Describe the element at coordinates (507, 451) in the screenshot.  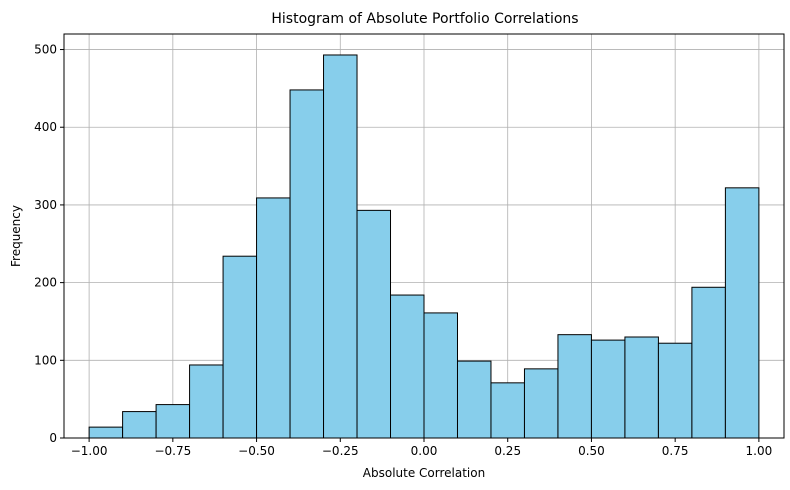
I see `x-tick-label-5: 0.25` at that location.